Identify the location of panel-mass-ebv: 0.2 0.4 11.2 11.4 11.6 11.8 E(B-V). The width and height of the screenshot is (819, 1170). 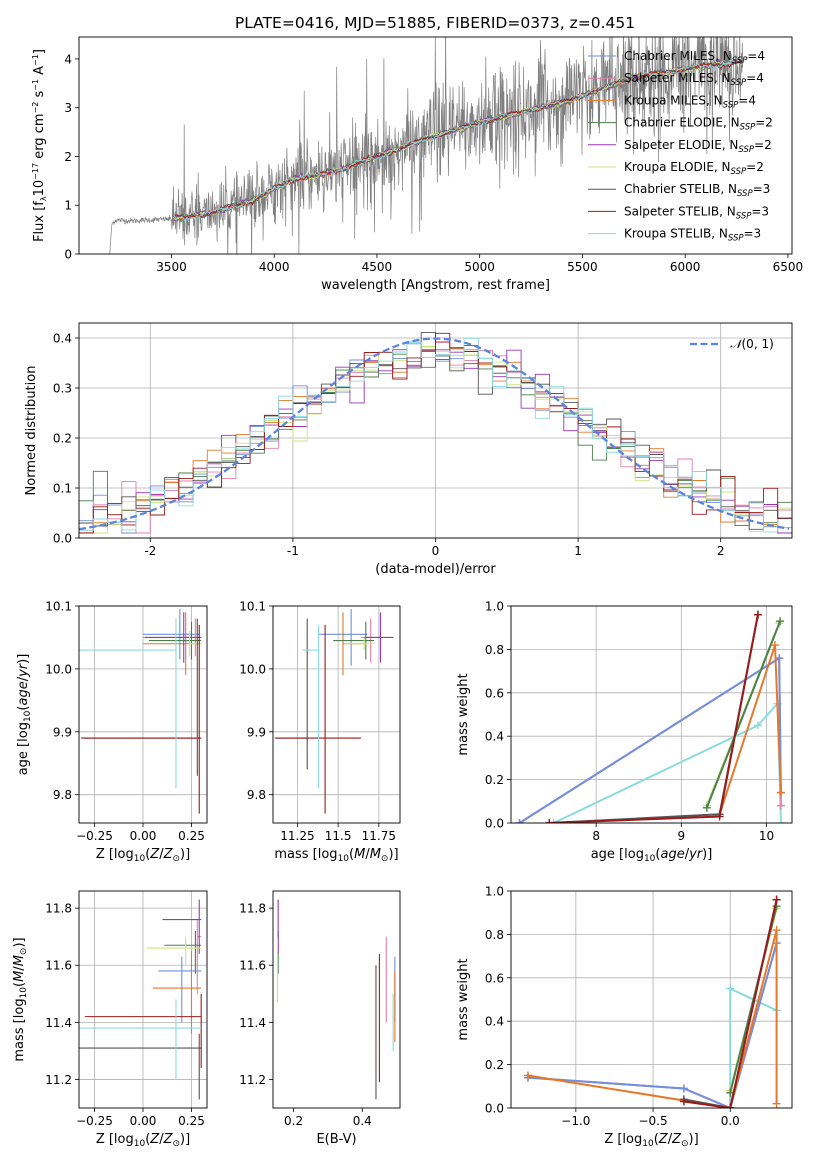
(320, 1018).